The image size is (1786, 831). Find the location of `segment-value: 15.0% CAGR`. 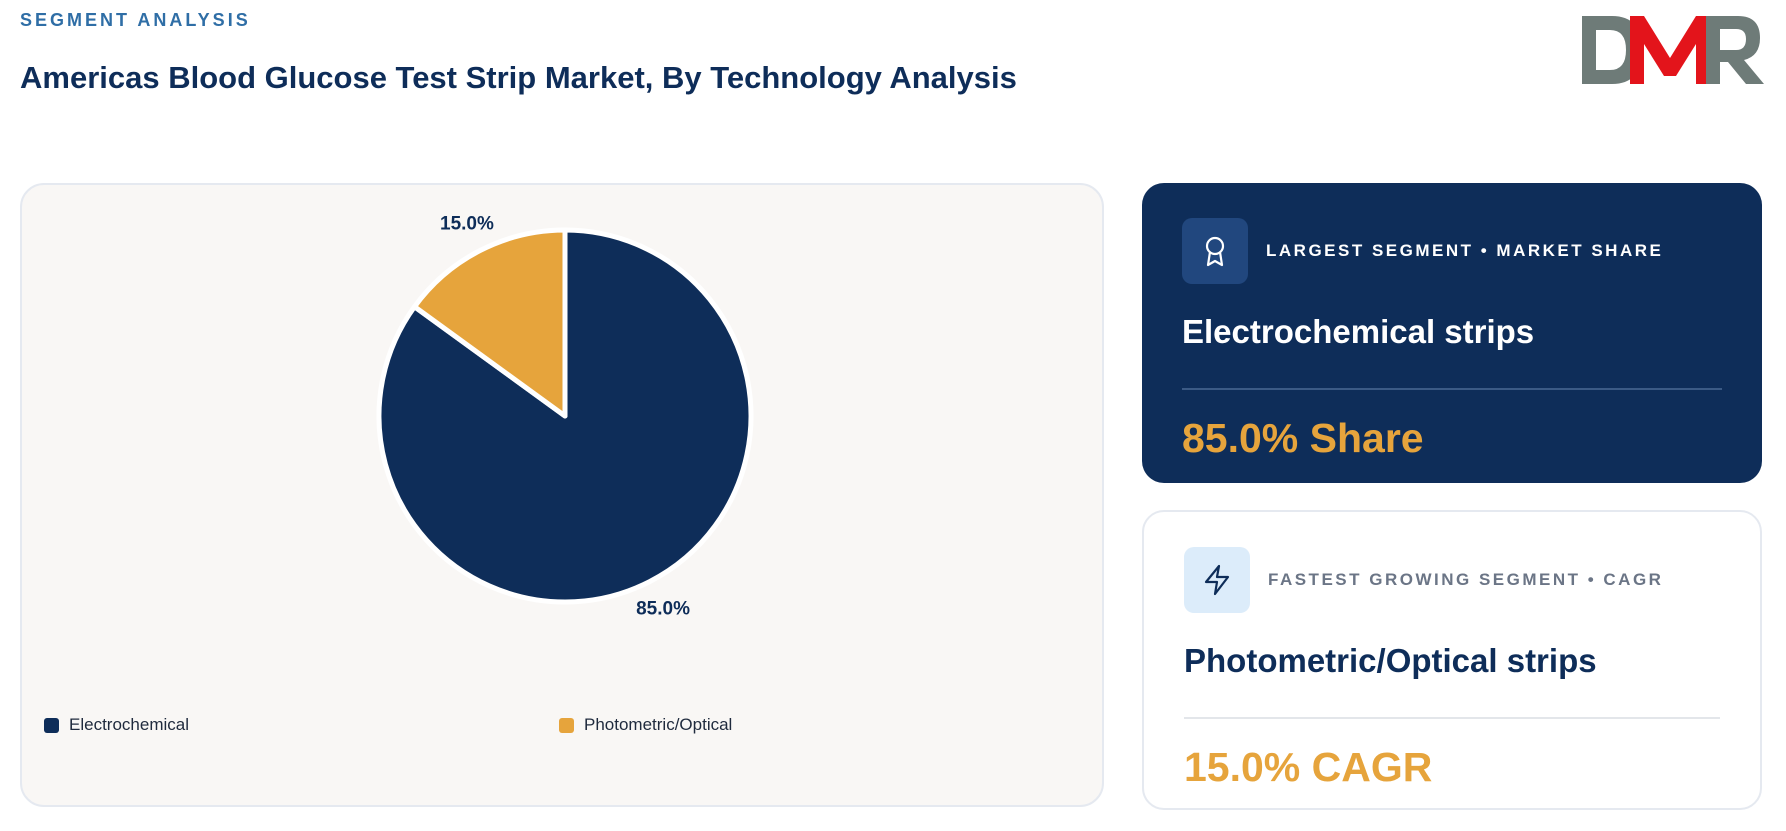

segment-value: 15.0% CAGR is located at coordinates (1308, 767).